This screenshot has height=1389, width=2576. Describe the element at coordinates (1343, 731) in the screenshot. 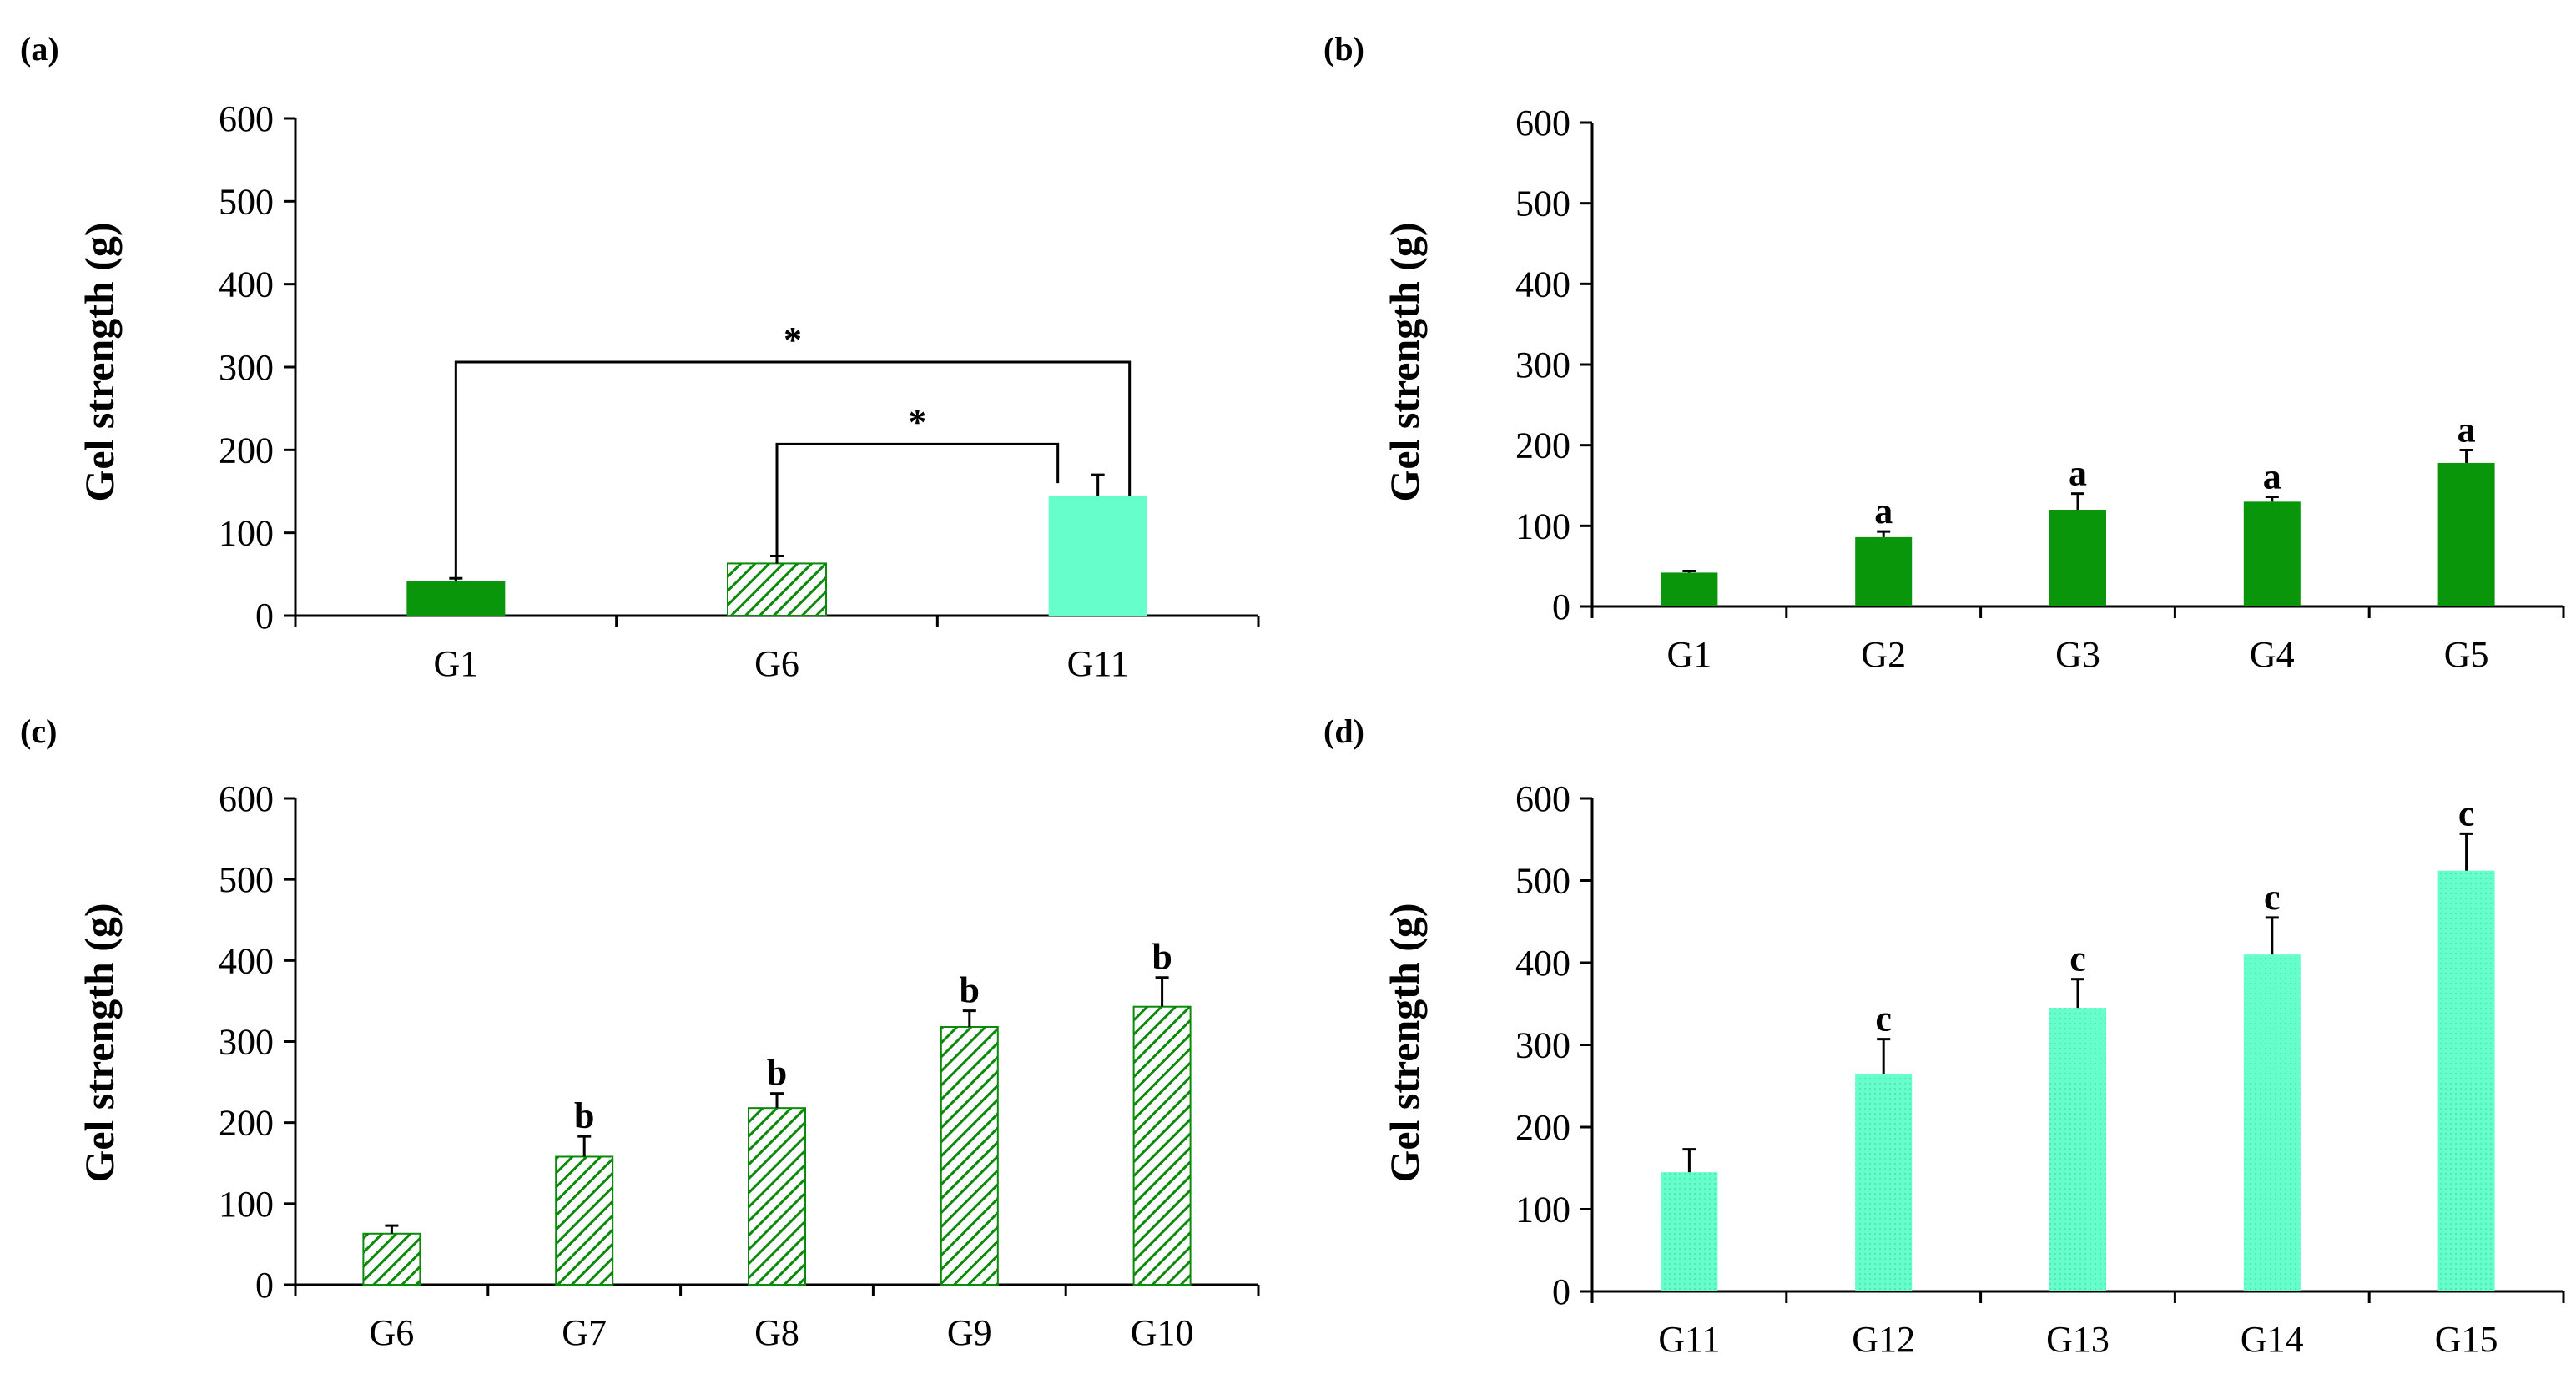

I see `panel-label-d: (d)` at that location.